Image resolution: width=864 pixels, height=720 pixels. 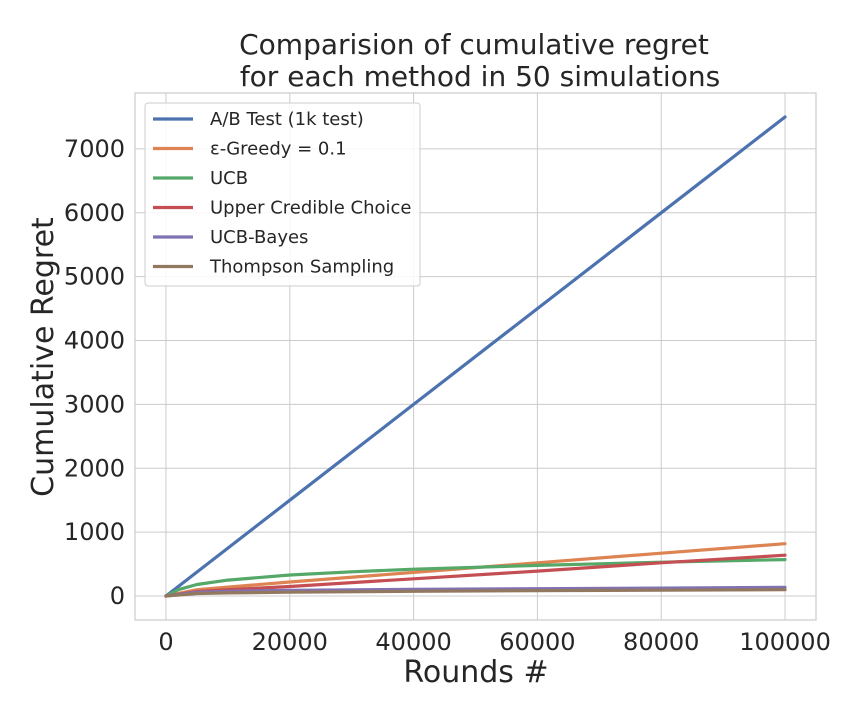 I want to click on y-axis-ticks: 0 1000 2000 3000 4000 5000 6000 7000, so click(x=94, y=372).